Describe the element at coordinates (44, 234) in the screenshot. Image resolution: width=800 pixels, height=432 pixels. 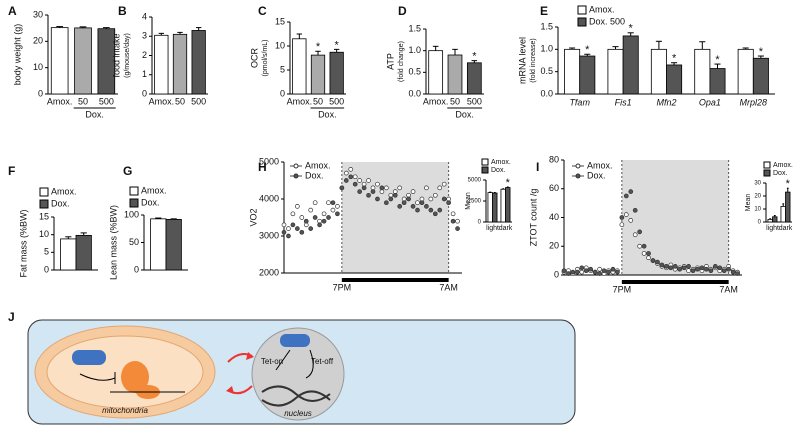
I see `y-tick-label: 10` at that location.